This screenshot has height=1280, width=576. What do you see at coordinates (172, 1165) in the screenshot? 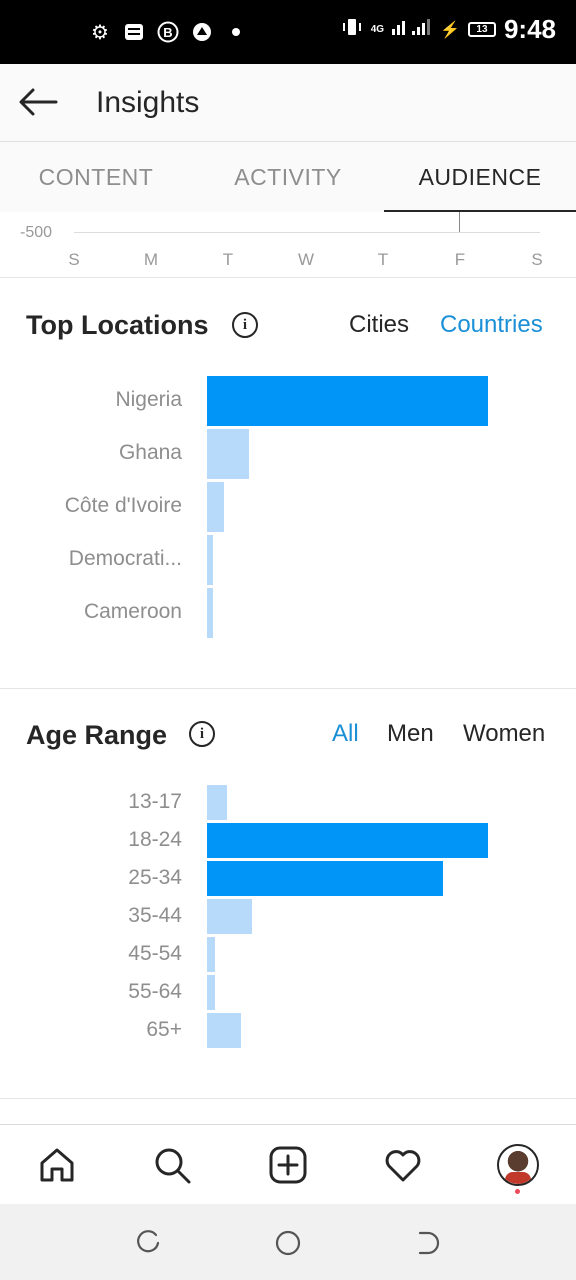
I see `search-icon` at bounding box center [172, 1165].